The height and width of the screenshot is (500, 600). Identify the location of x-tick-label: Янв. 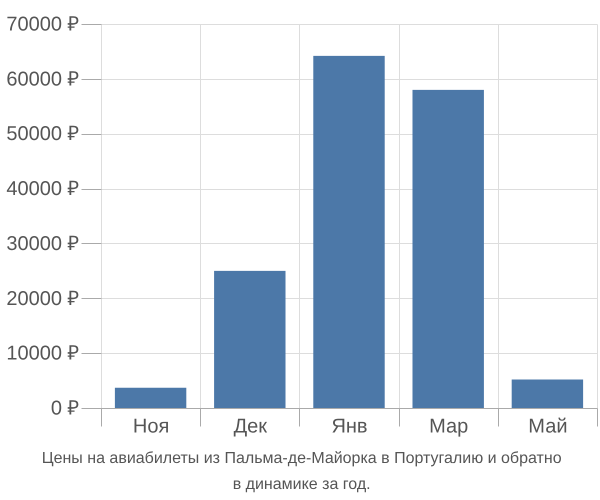
(349, 427).